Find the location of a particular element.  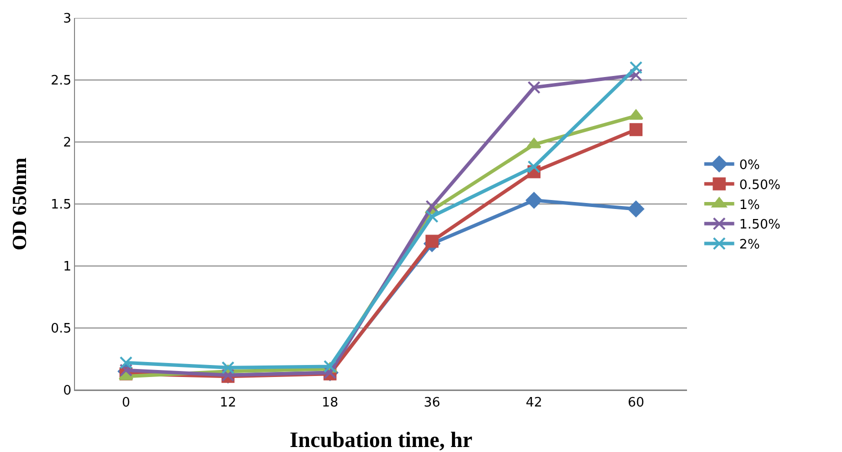

y-tick-label: 2.5 is located at coordinates (61, 81).